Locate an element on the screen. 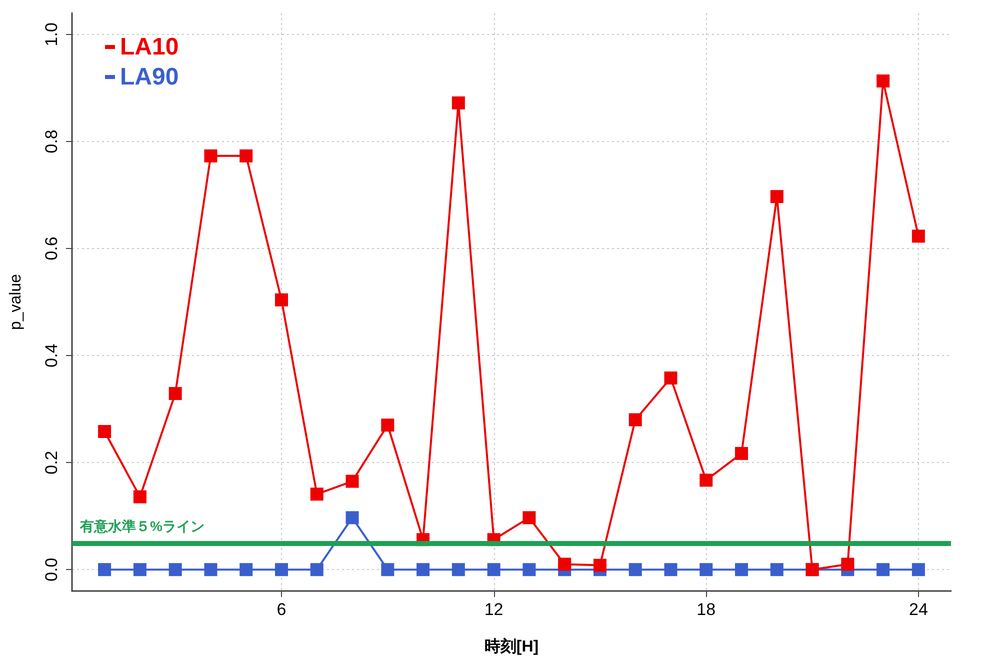 This screenshot has width=981, height=666. y-tick-label: 0.6 is located at coordinates (51, 248).